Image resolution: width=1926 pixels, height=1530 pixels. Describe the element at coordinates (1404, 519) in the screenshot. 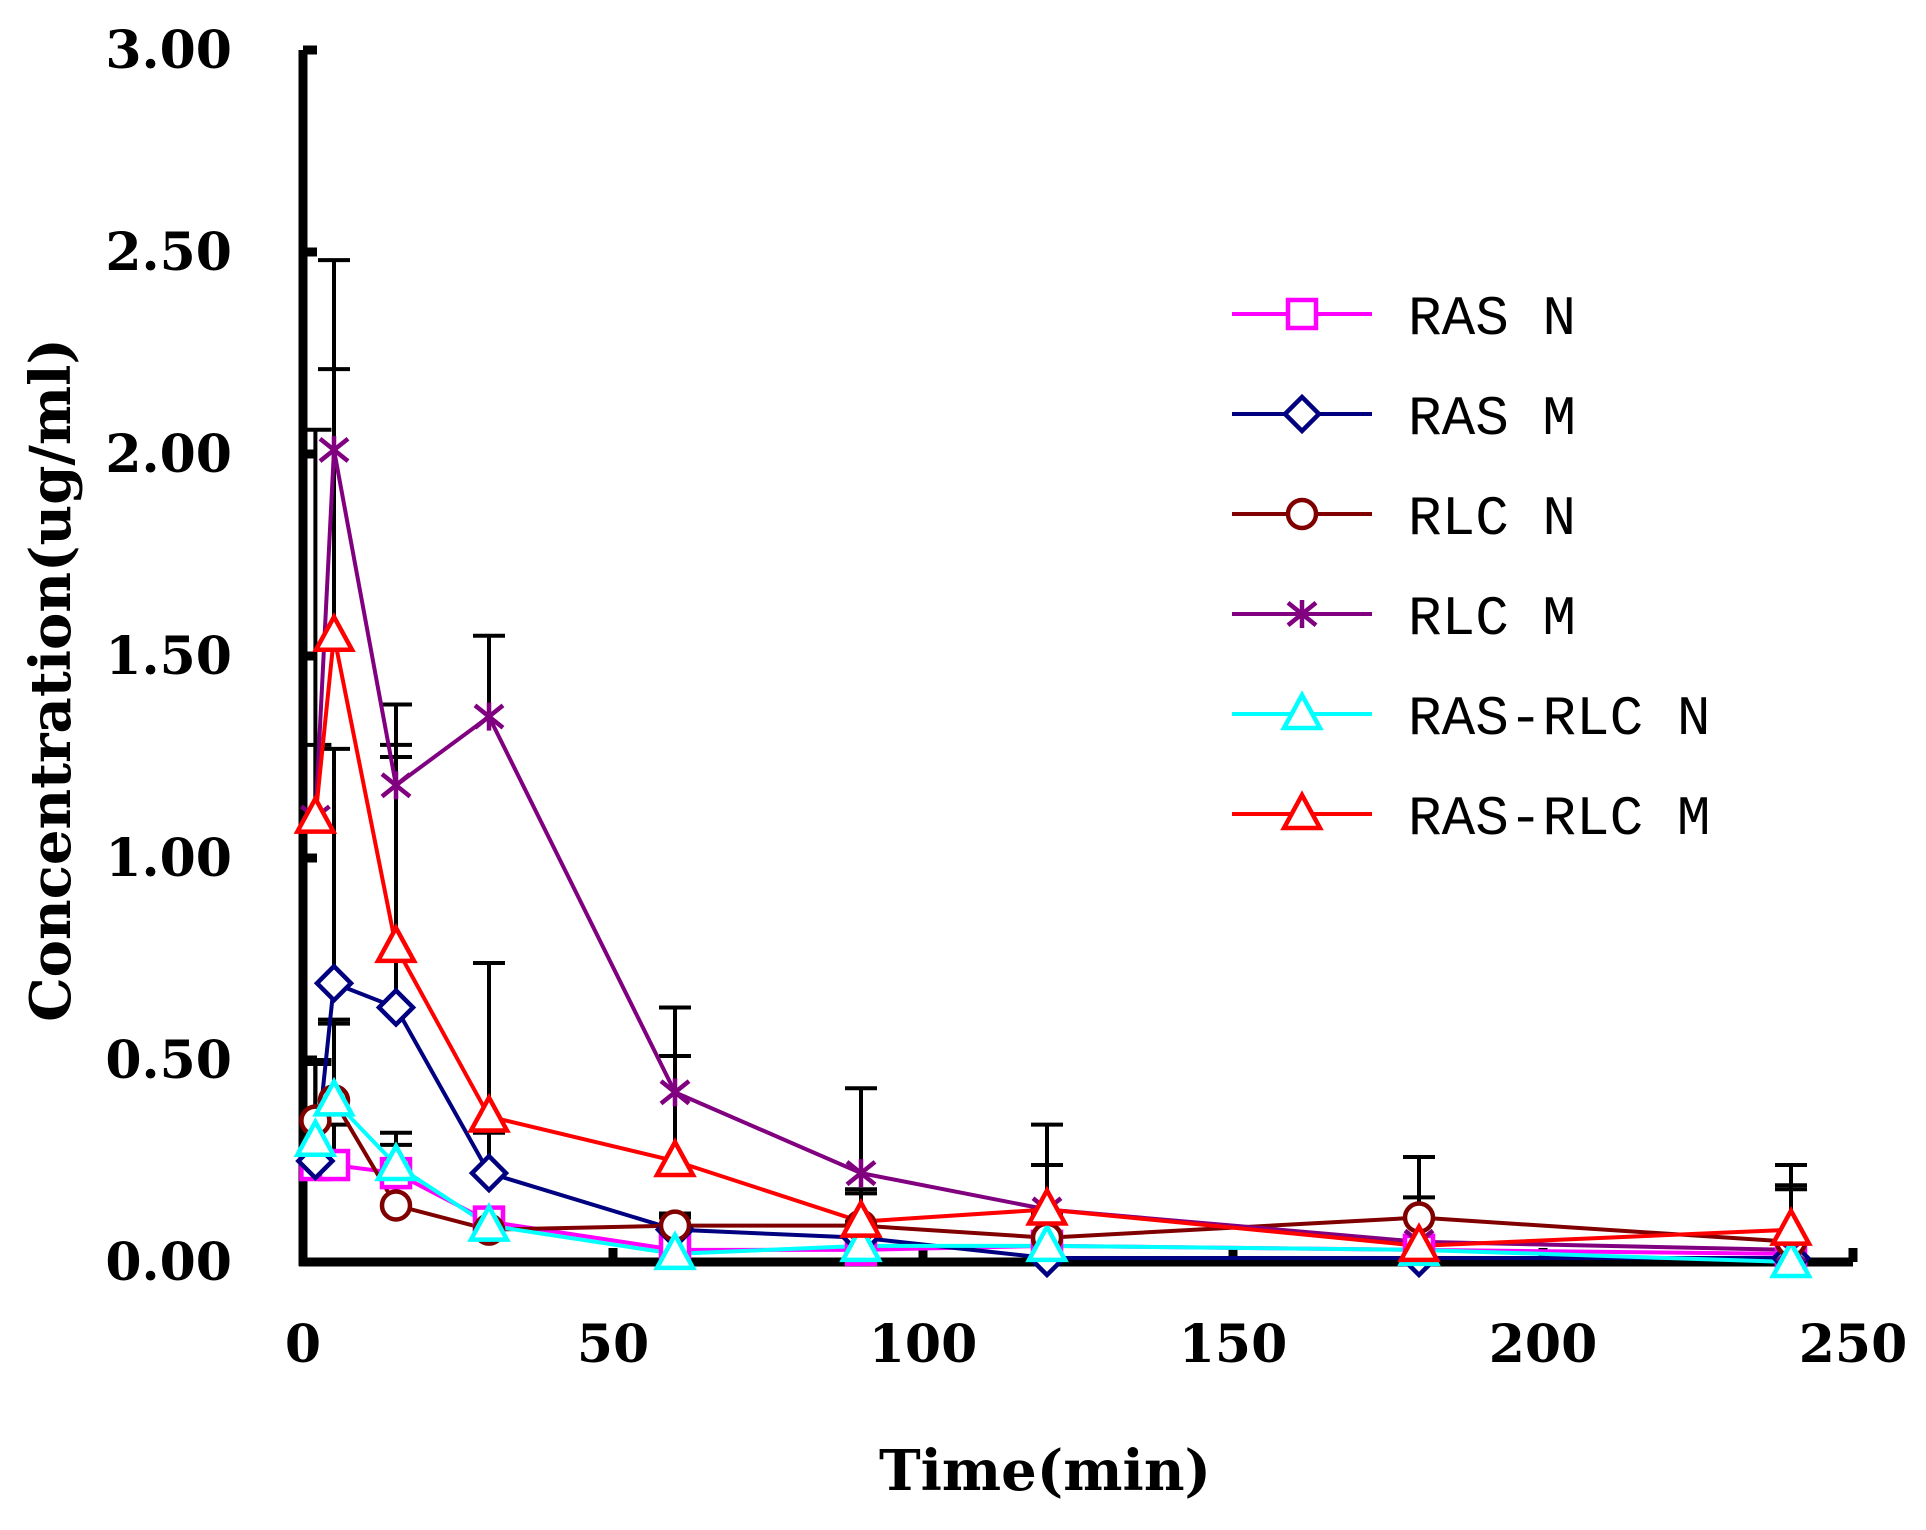

I see `legend-entry: RLC N` at that location.